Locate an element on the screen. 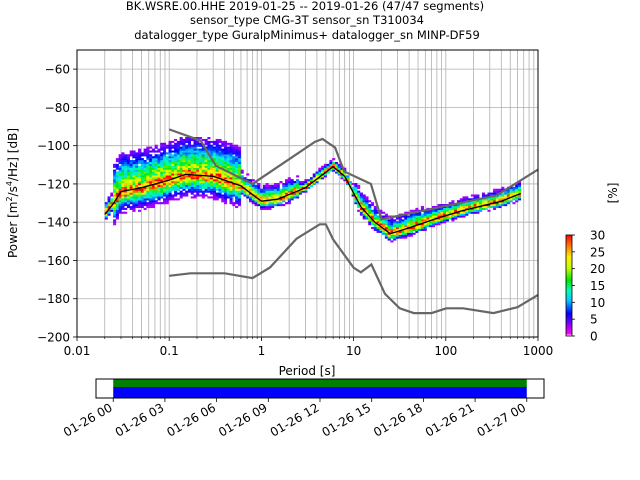 The width and height of the screenshot is (640, 480). x-axis-label: Period [s] is located at coordinates (307, 371).